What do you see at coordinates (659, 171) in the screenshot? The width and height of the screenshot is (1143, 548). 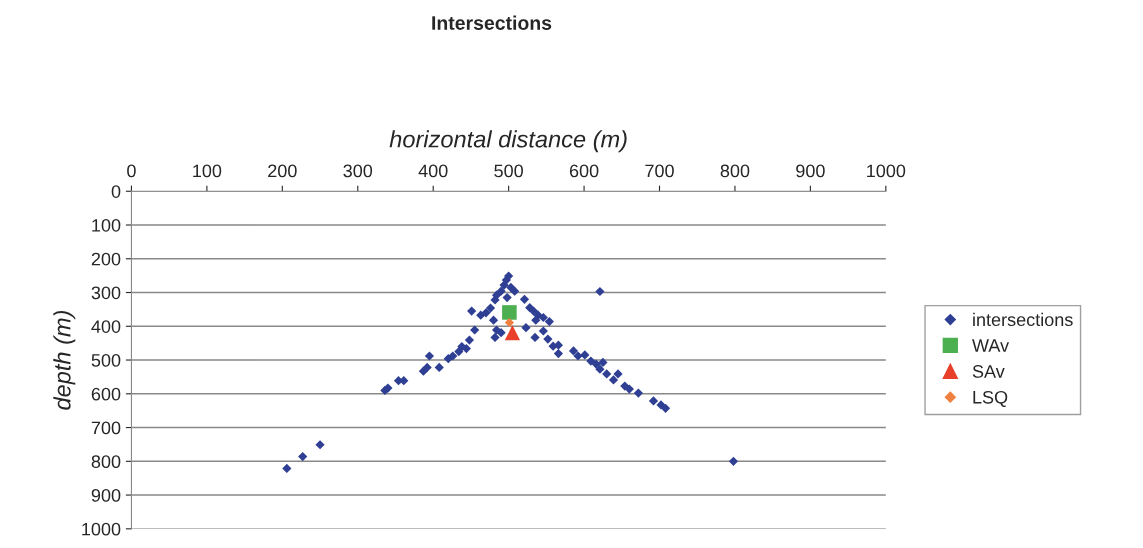 I see `x-tick-label: 700` at bounding box center [659, 171].